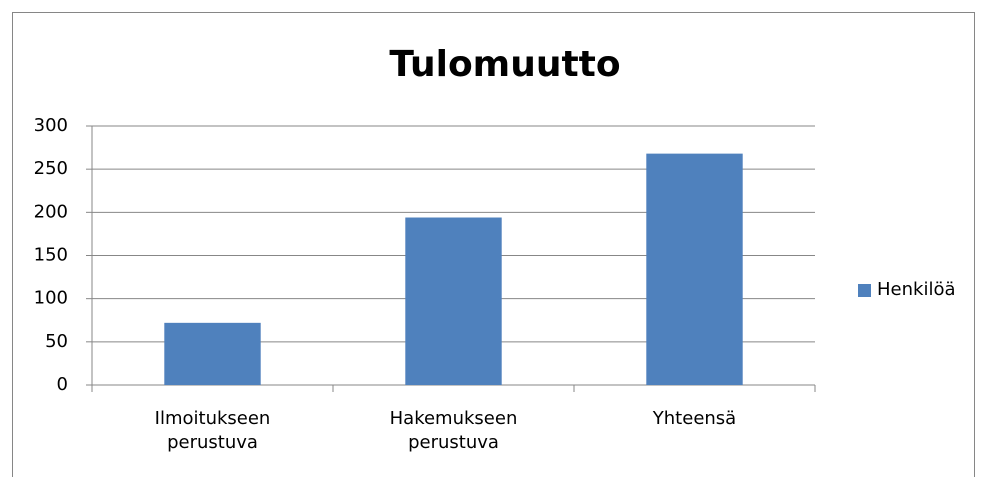  I want to click on x-tick-label: Hakemukseen perustuva, so click(453, 430).